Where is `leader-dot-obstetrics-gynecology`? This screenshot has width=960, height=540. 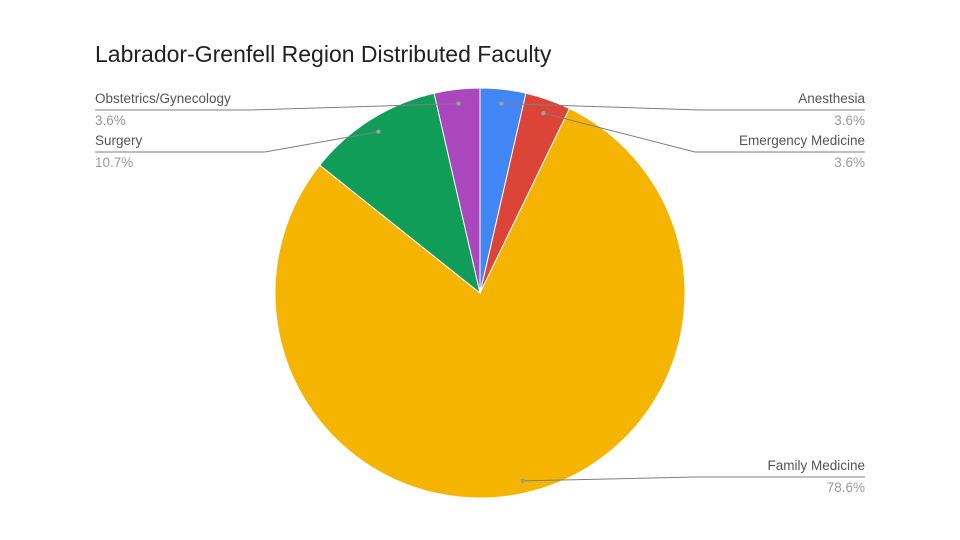
leader-dot-obstetrics-gynecology is located at coordinates (458, 103).